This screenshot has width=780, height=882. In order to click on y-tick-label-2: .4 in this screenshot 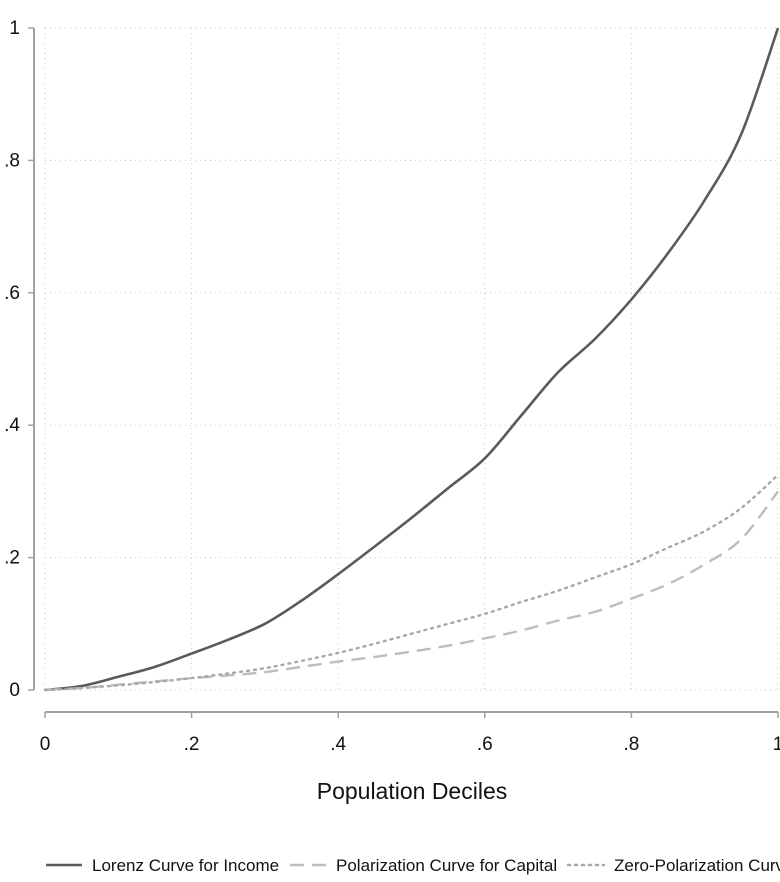, I will do `click(12, 425)`.